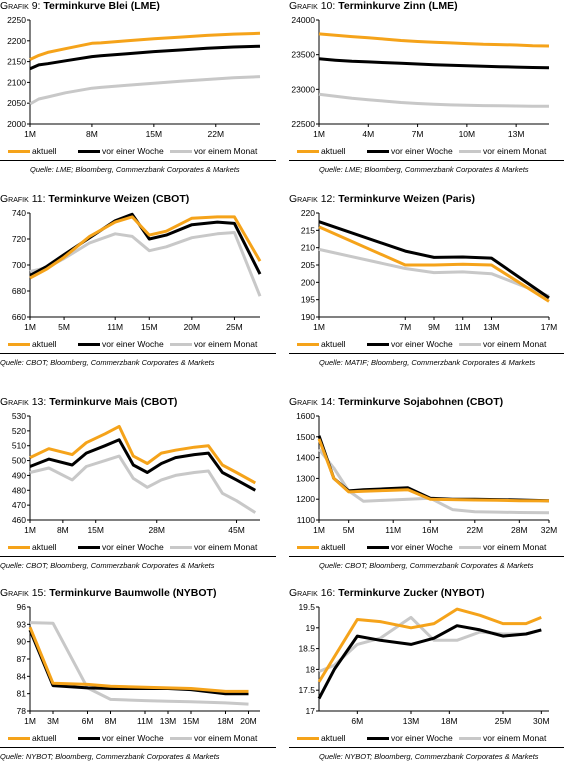 The height and width of the screenshot is (777, 564). Describe the element at coordinates (131, 593) in the screenshot. I see `chart-title-text: Terminkurve Baumwolle (NYBOT)` at that location.